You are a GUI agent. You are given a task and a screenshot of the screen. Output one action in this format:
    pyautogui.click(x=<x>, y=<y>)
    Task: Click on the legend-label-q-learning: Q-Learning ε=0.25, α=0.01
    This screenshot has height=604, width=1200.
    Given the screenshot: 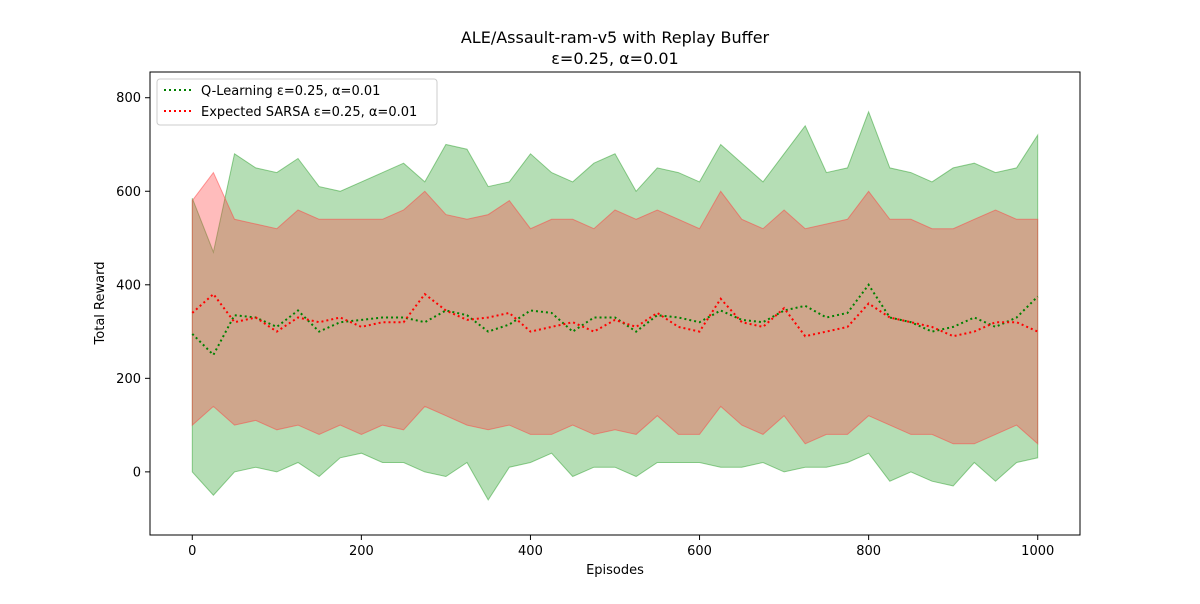 What is the action you would take?
    pyautogui.click(x=290, y=91)
    